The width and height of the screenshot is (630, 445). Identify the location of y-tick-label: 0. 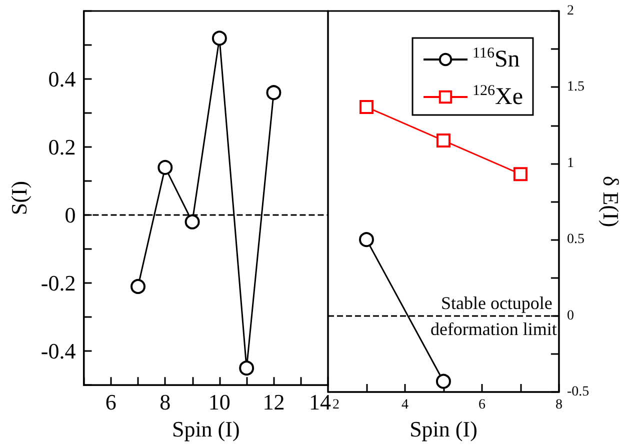
(70, 215).